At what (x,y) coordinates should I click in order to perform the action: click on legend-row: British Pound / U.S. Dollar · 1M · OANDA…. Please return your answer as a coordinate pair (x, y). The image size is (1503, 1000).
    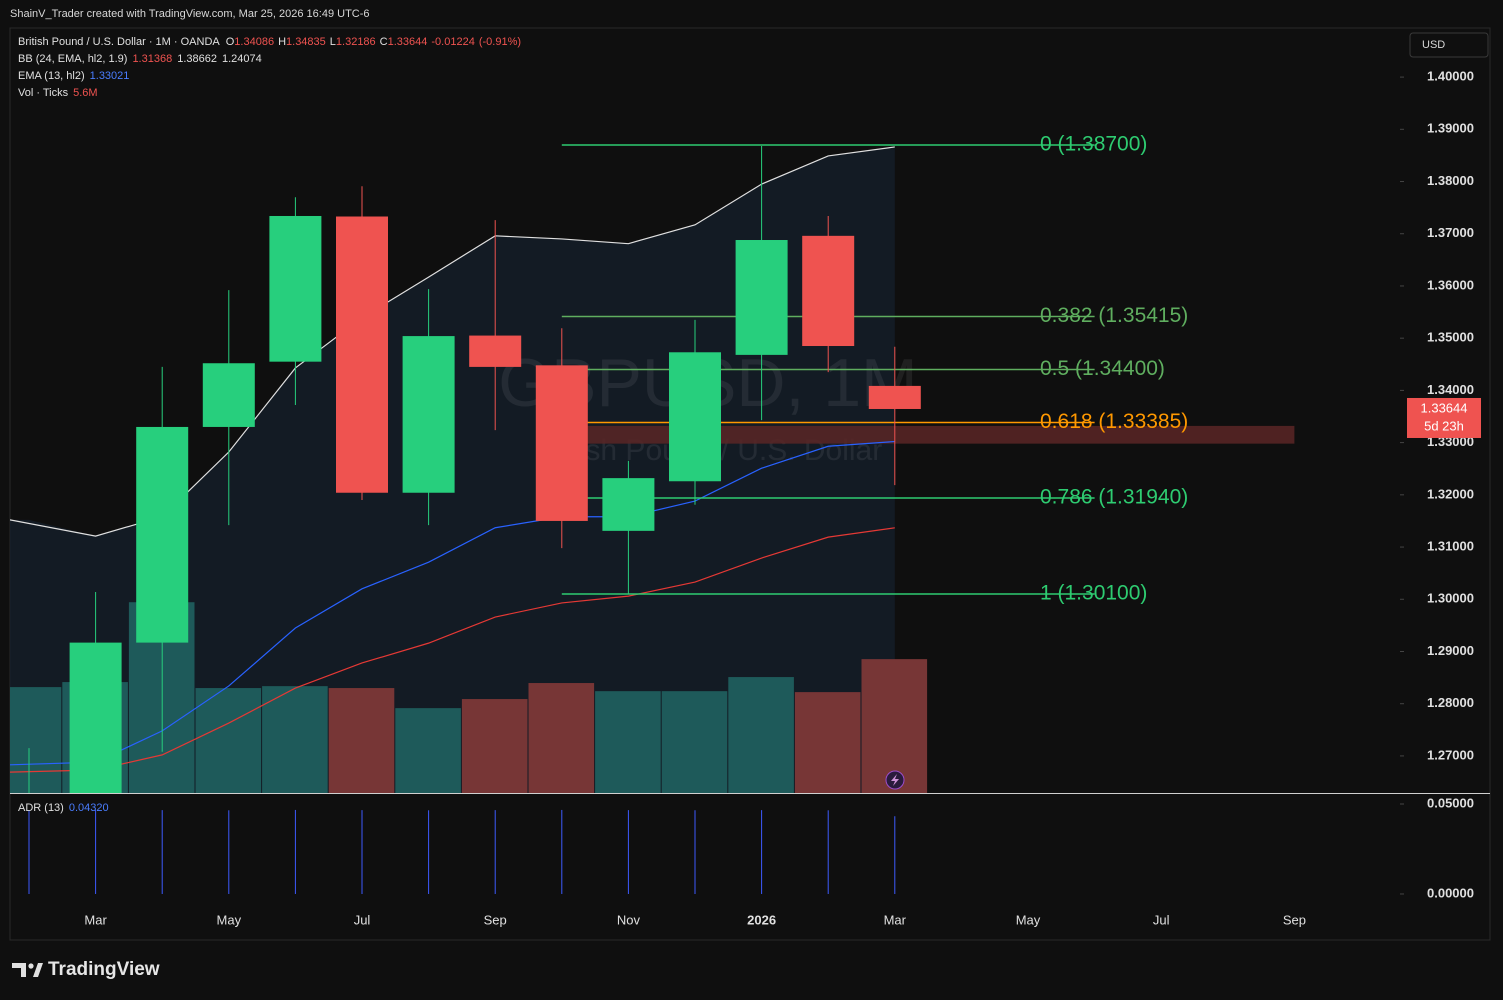
    Looking at the image, I should click on (269, 42).